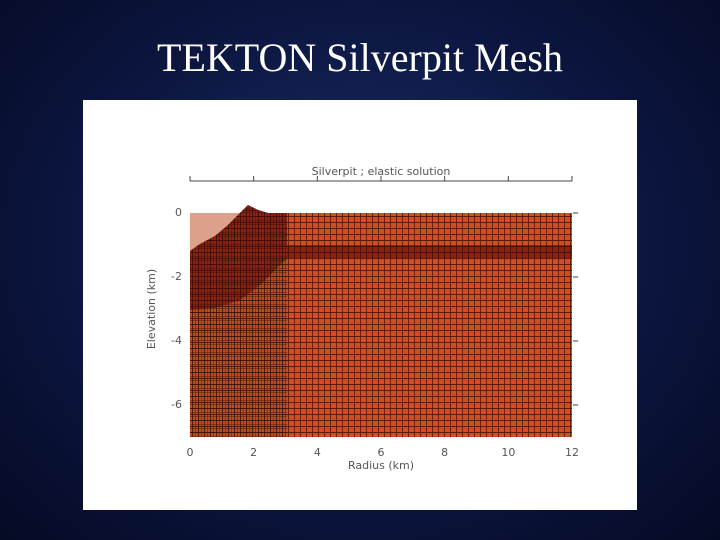  I want to click on mesh-fine, so click(238, 321).